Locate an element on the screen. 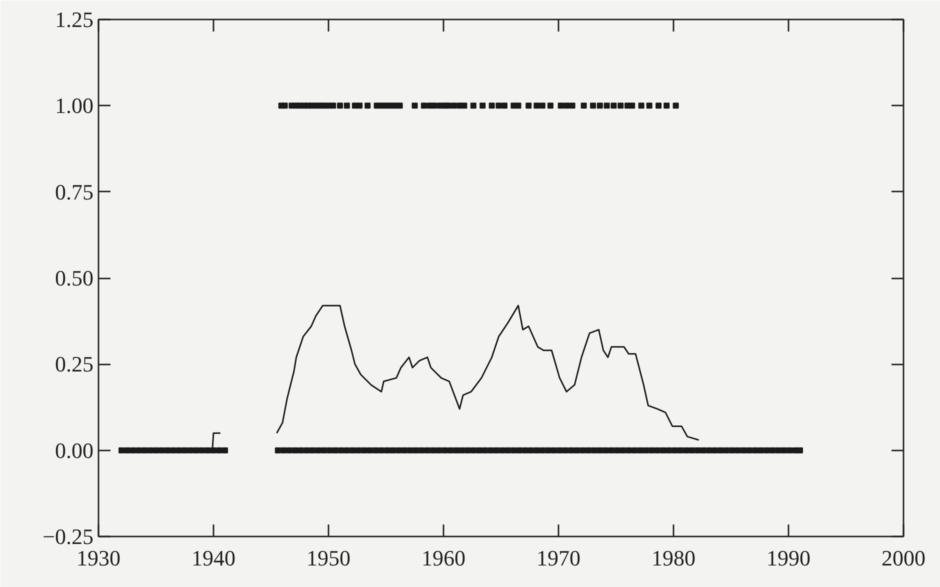 This screenshot has width=940, height=587. x-tick-label: 2000 is located at coordinates (904, 558).